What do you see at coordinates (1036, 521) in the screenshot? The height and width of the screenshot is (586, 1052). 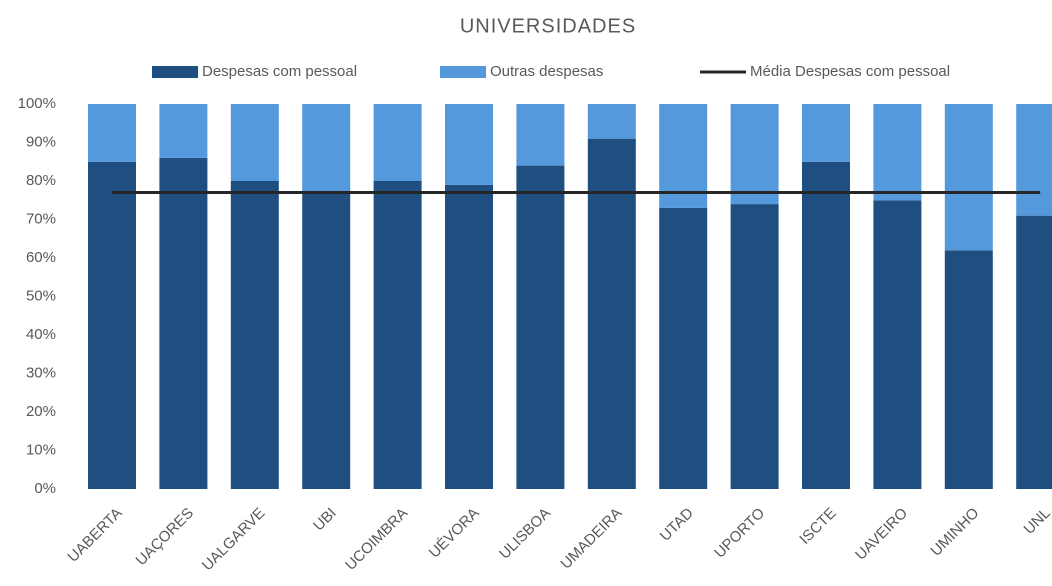 I see `x-tick-label: UNL` at bounding box center [1036, 521].